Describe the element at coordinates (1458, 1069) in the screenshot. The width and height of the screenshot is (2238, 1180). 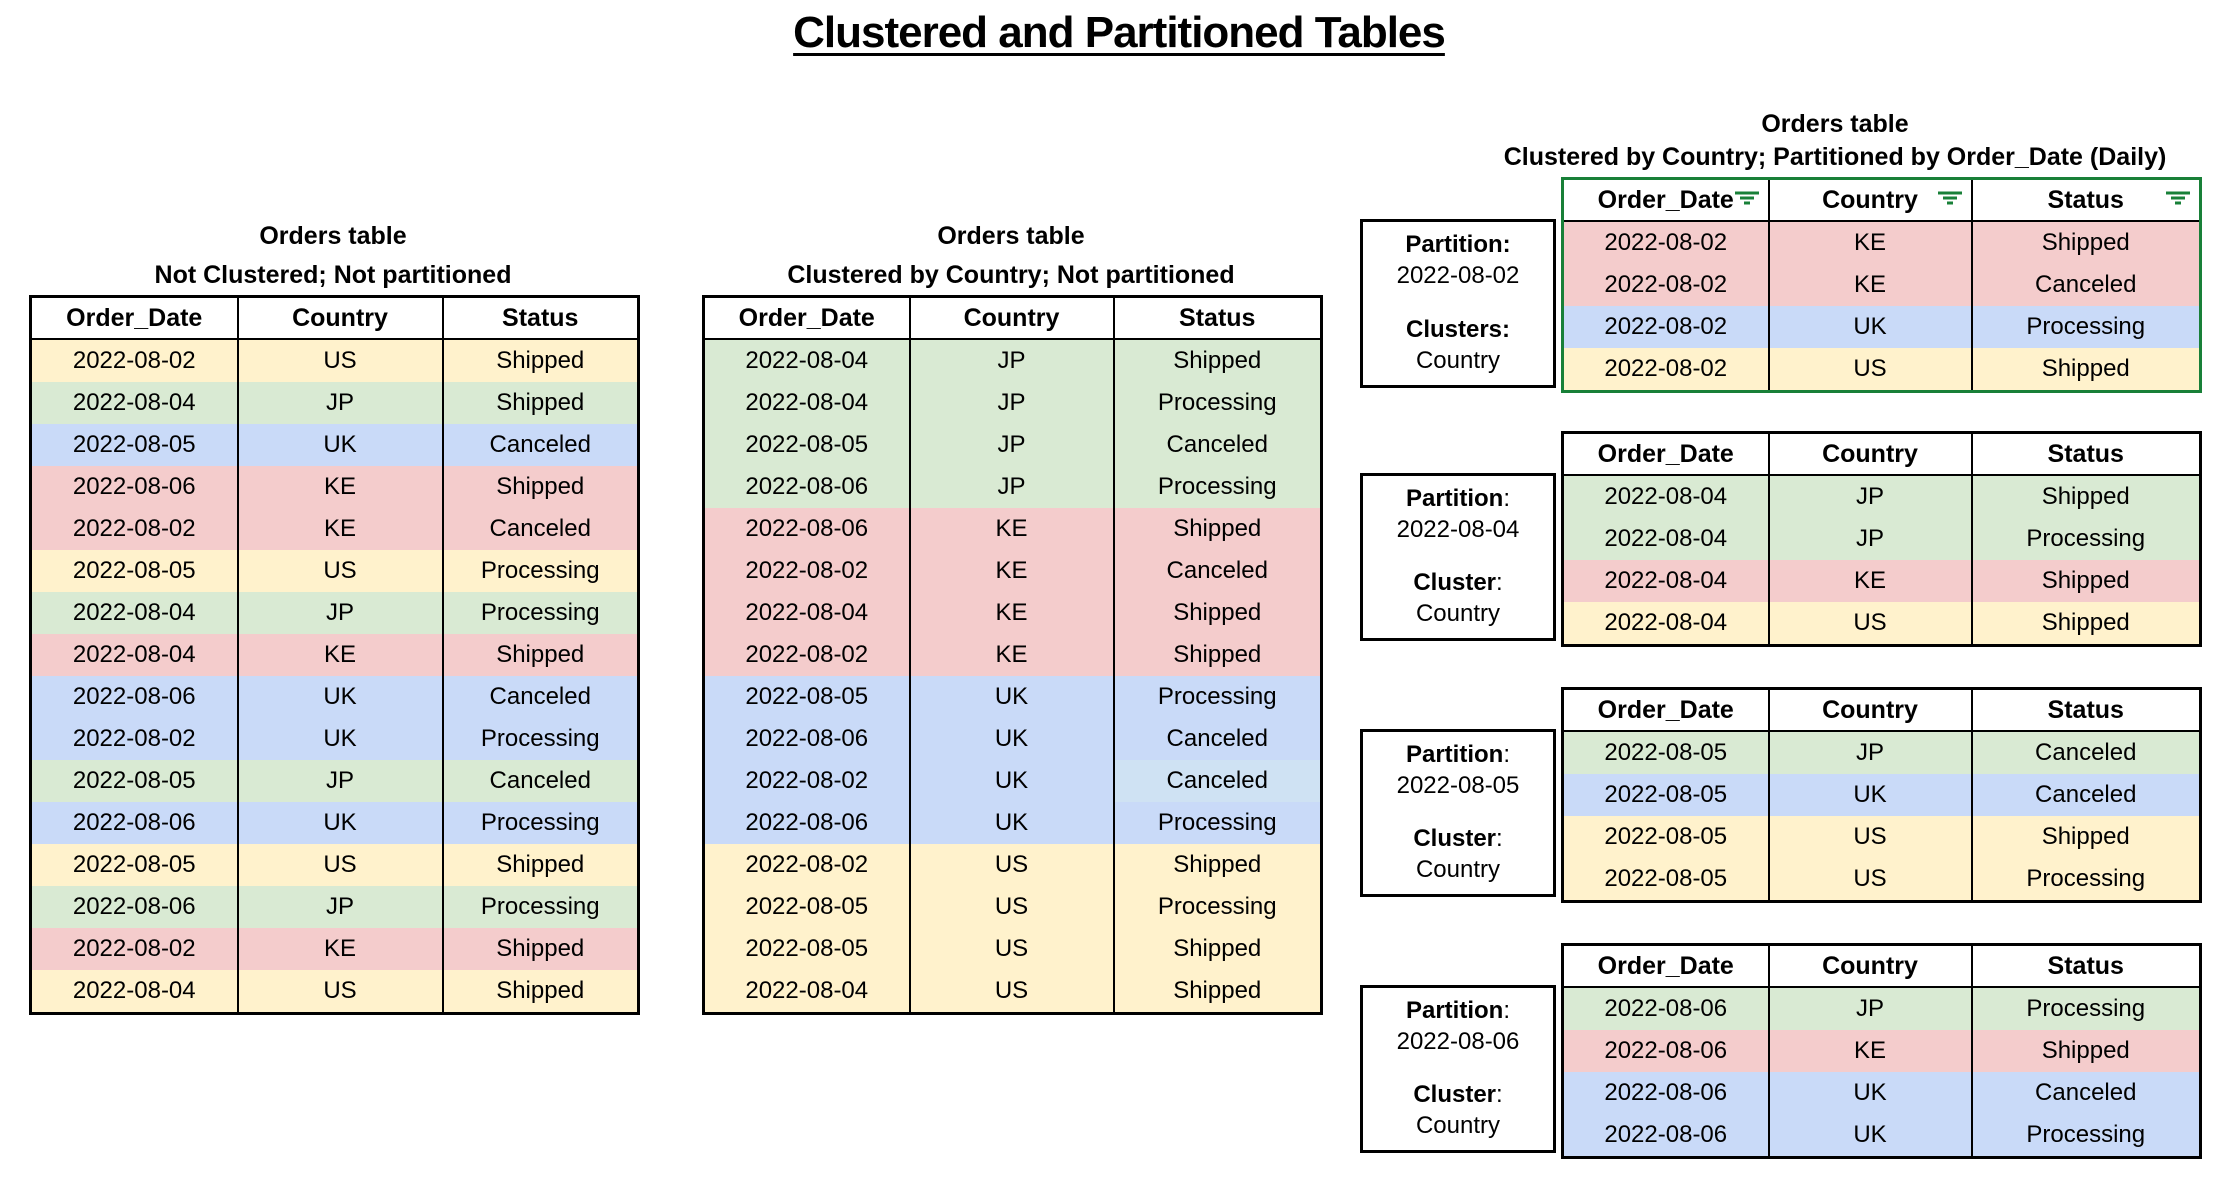
I see `partition-label-box: Partition: 2022-08-06 Cluster: Country` at that location.